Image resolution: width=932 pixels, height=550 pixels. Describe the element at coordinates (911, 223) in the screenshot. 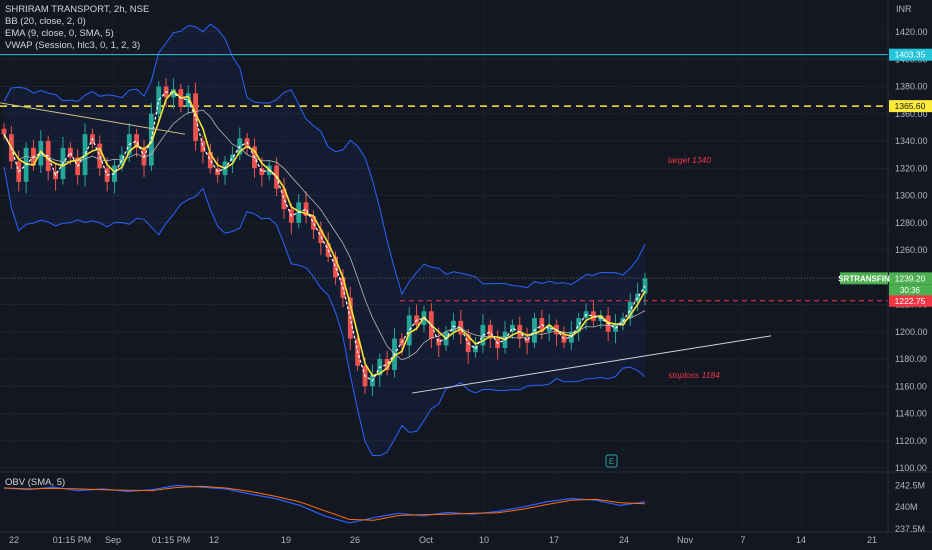

I see `y-tick-label: 1280.00` at that location.